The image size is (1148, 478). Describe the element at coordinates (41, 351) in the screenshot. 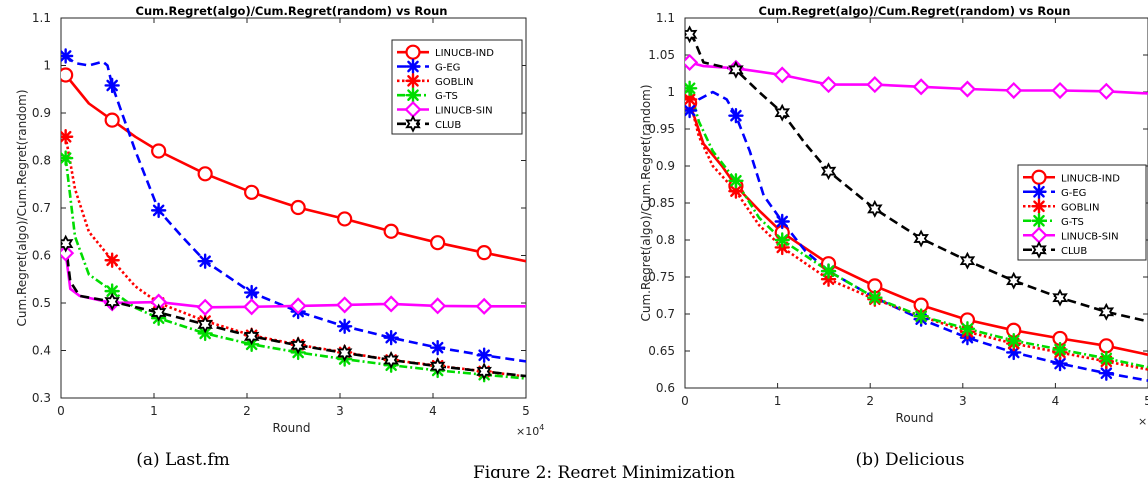

I see `y-tick-label: 0.4` at that location.